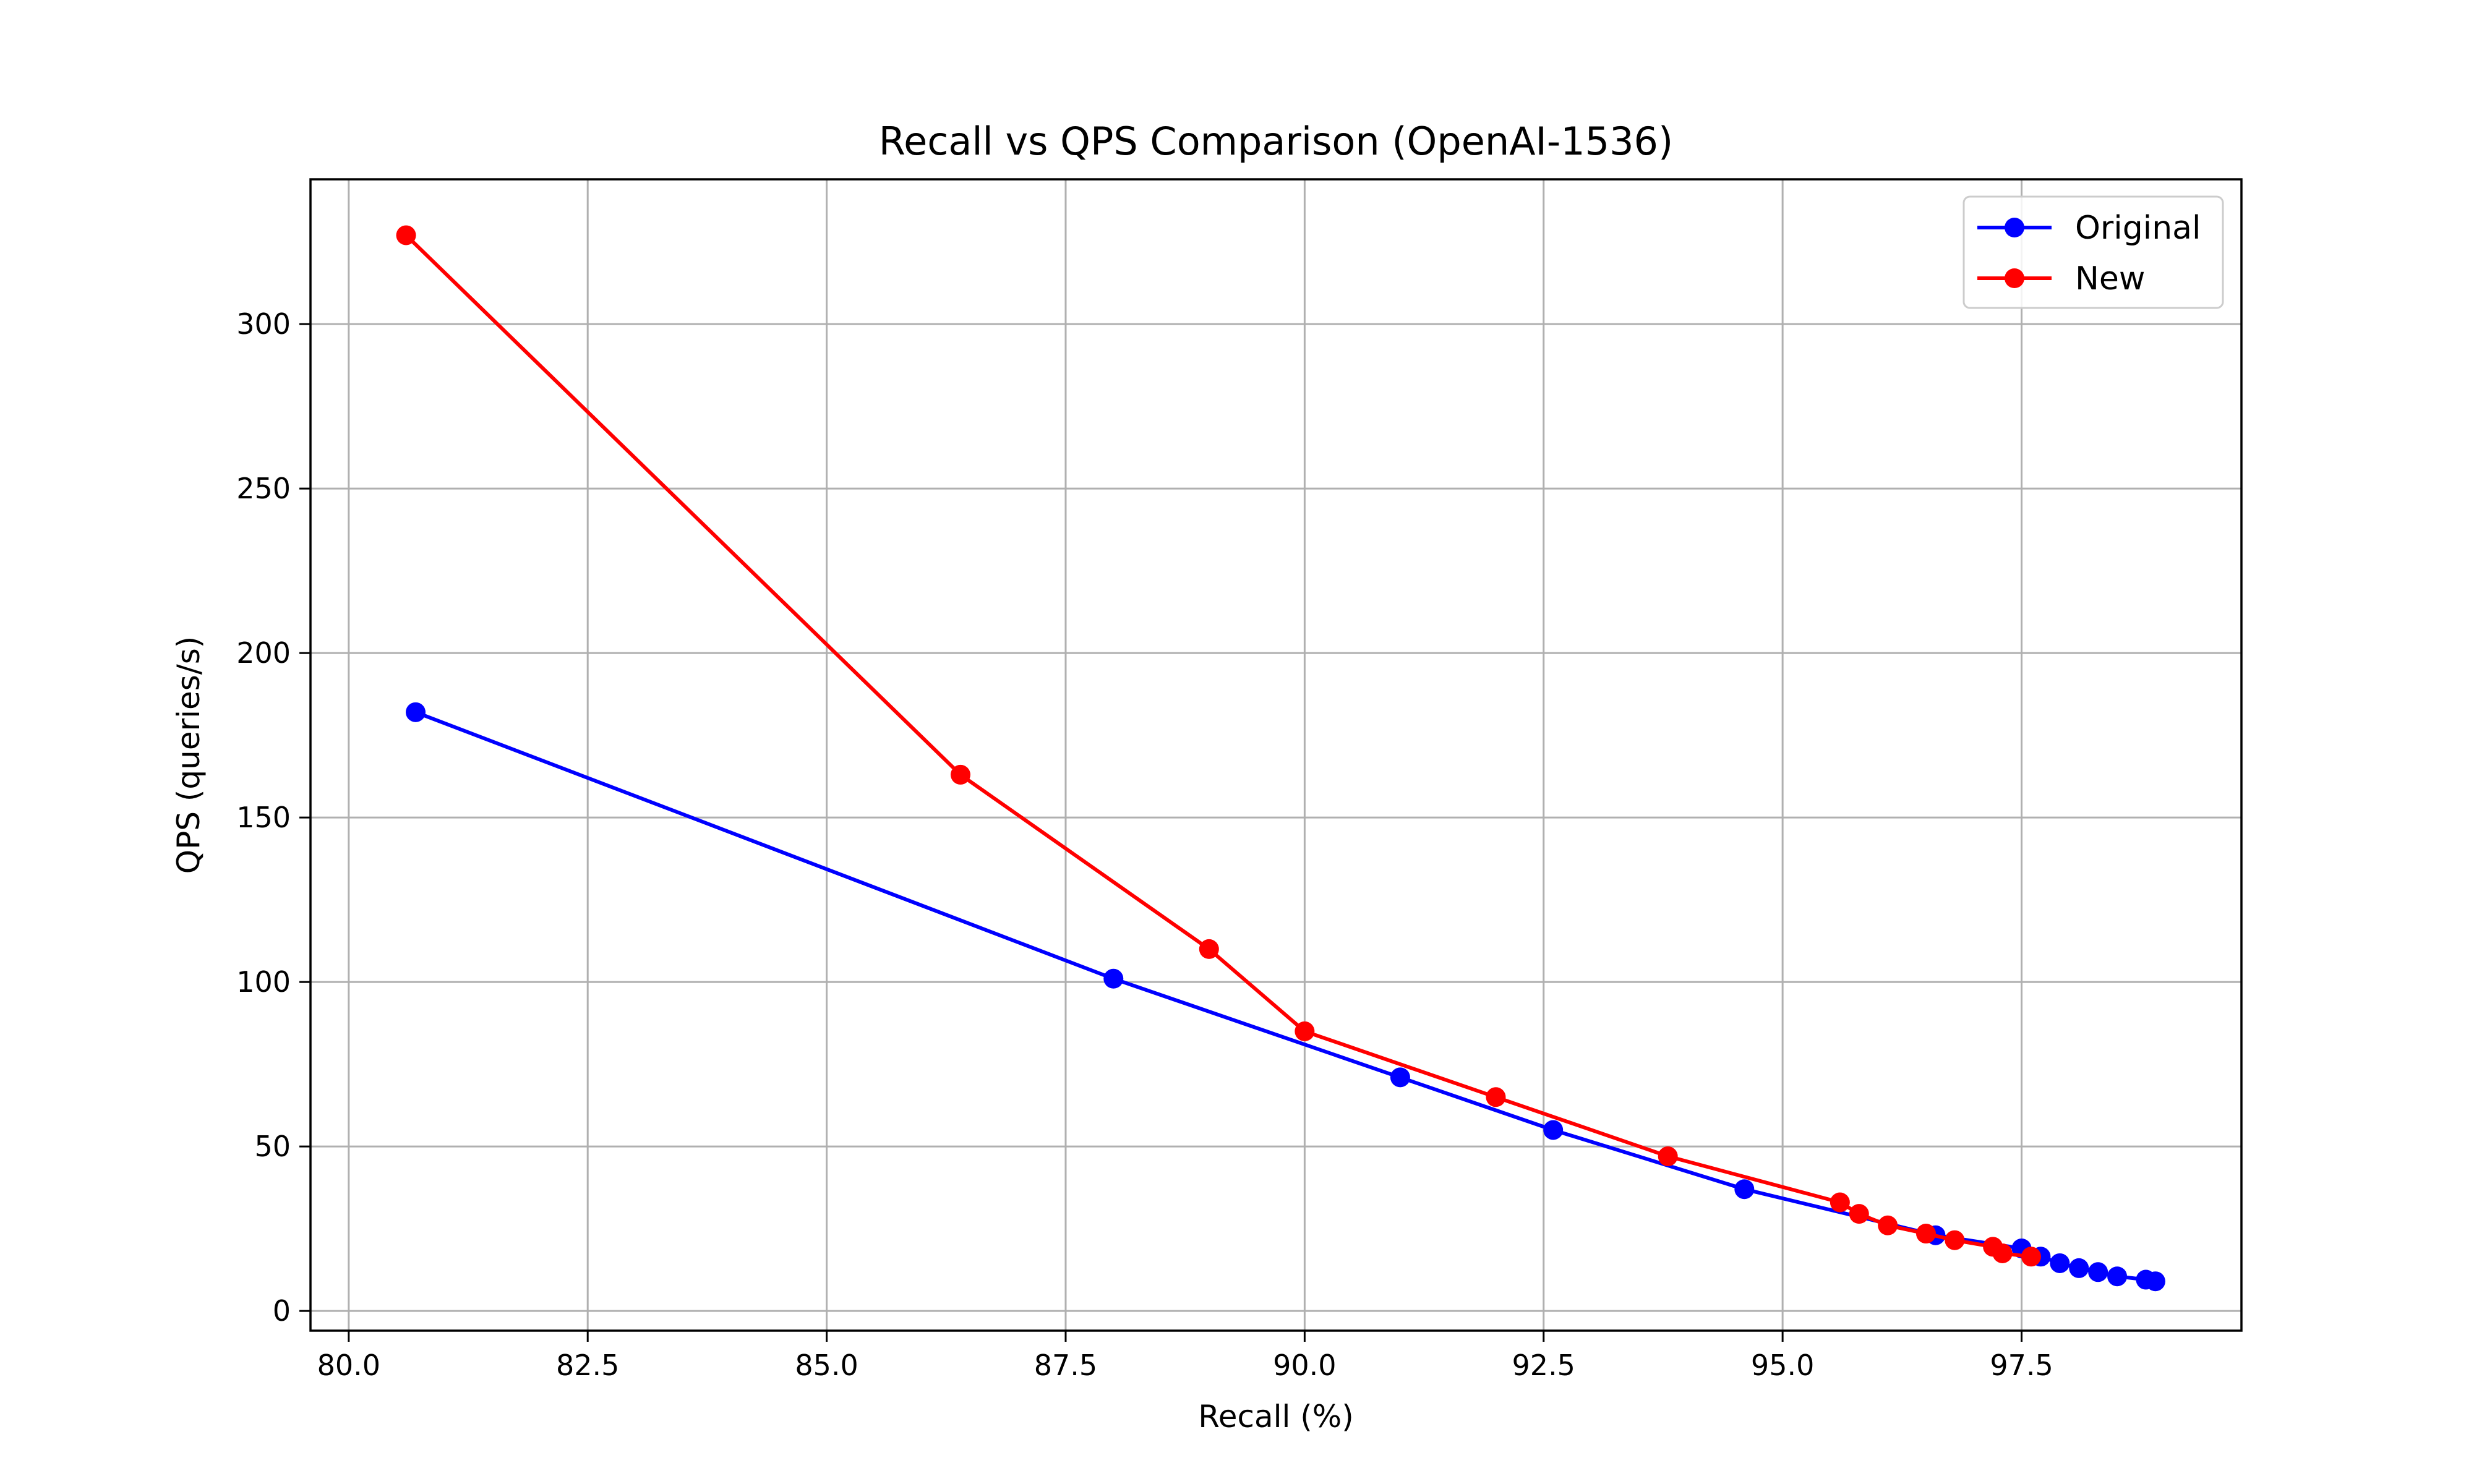 The image size is (2474, 1484). I want to click on y-tick-label: 100, so click(263, 982).